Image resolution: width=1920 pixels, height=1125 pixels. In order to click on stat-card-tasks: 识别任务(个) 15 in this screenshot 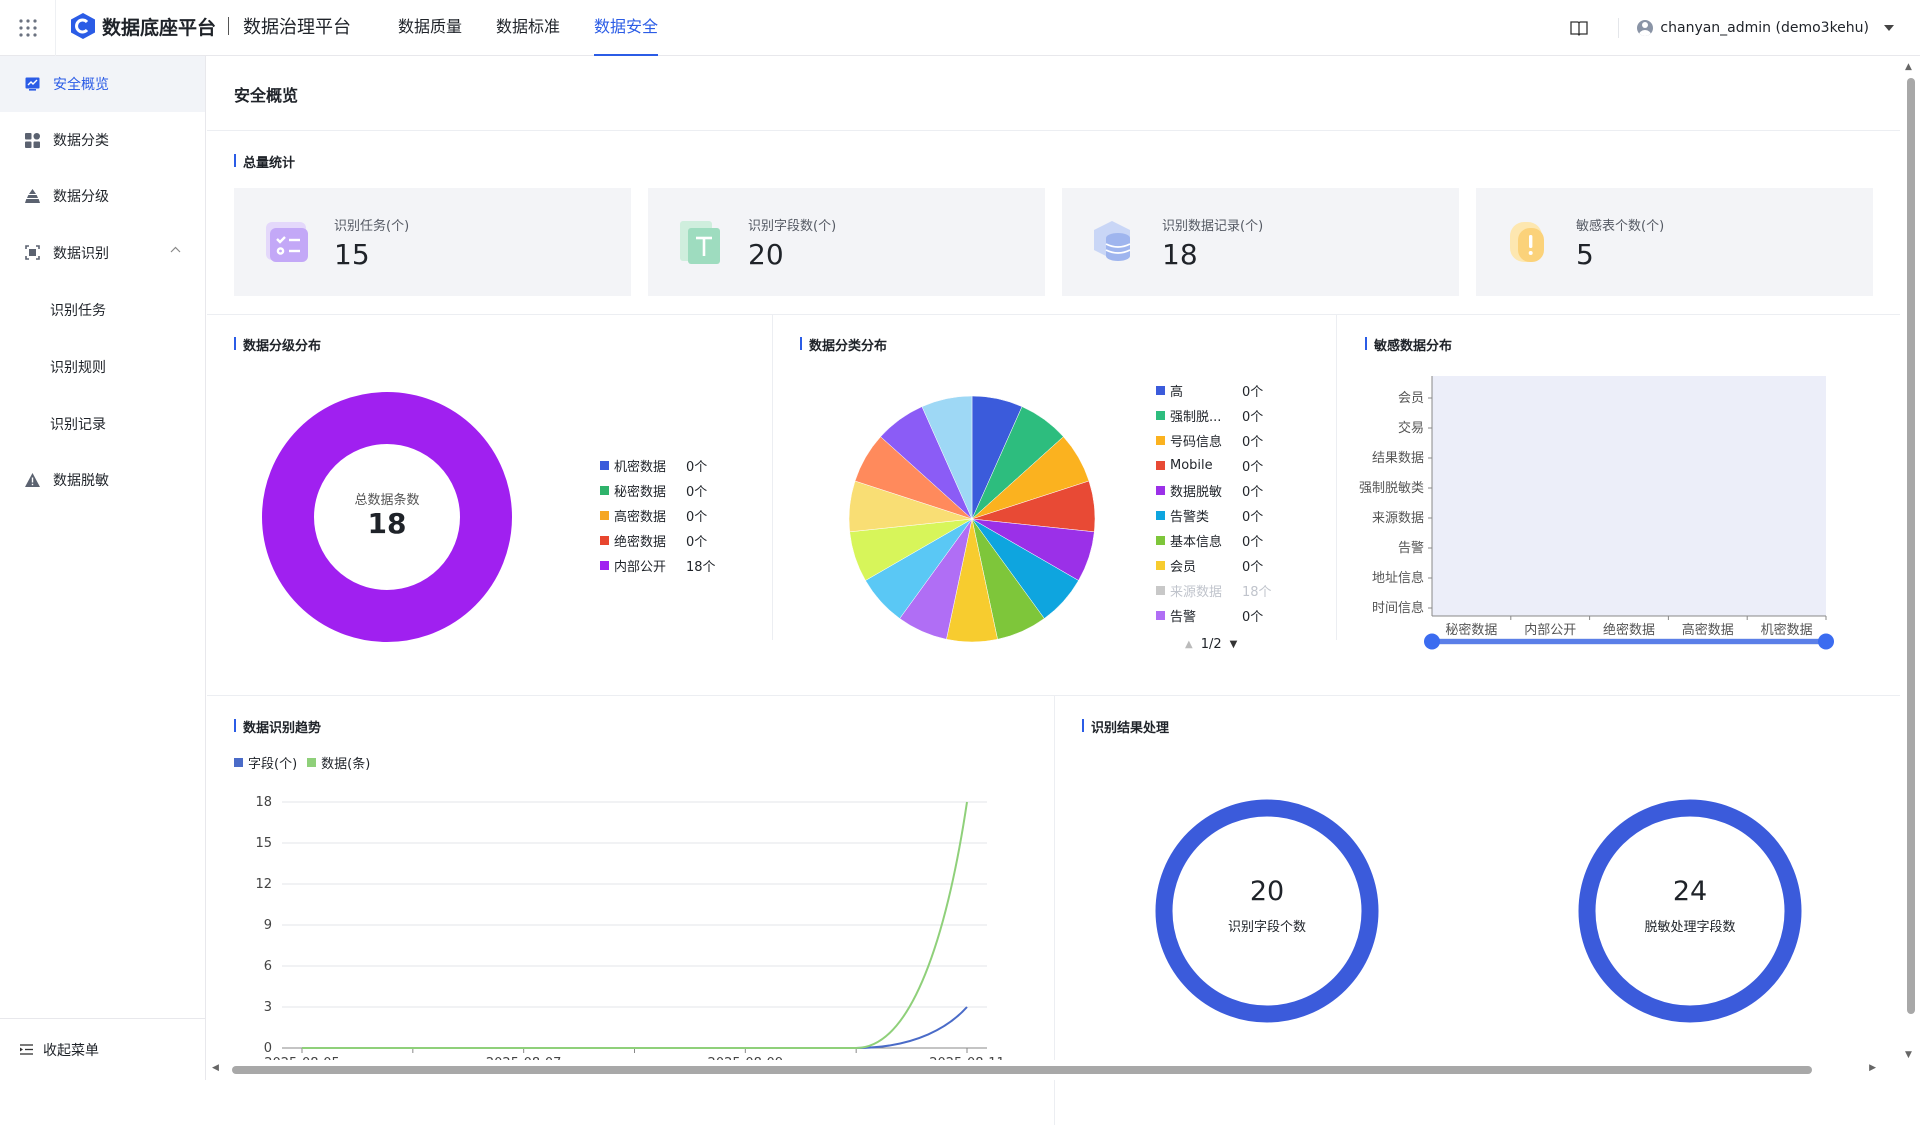, I will do `click(432, 242)`.